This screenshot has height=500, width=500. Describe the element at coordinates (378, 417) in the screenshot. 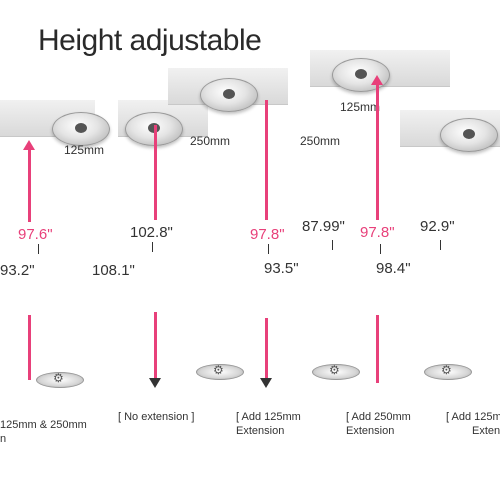

I see `caption-line: [ Add 250mm` at that location.